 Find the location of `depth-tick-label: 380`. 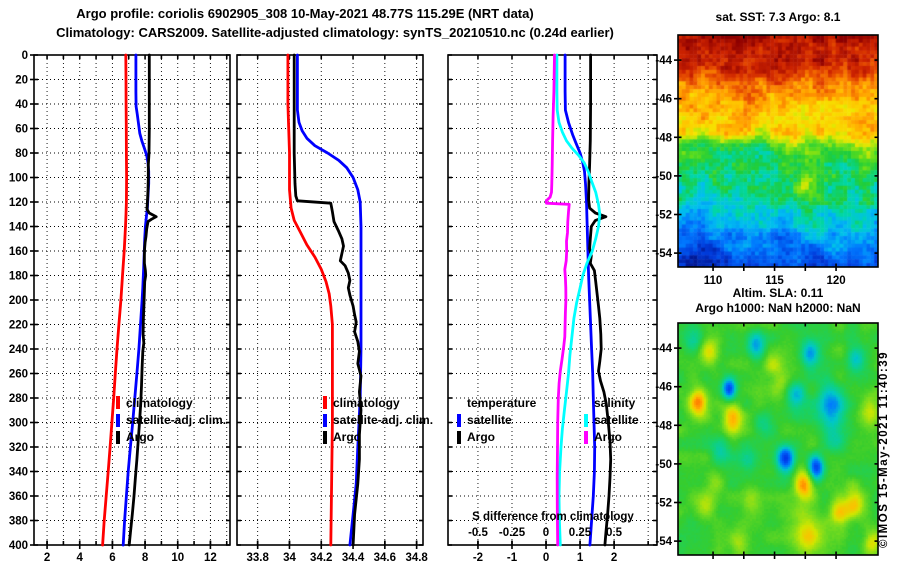

depth-tick-label: 380 is located at coordinates (18, 522).